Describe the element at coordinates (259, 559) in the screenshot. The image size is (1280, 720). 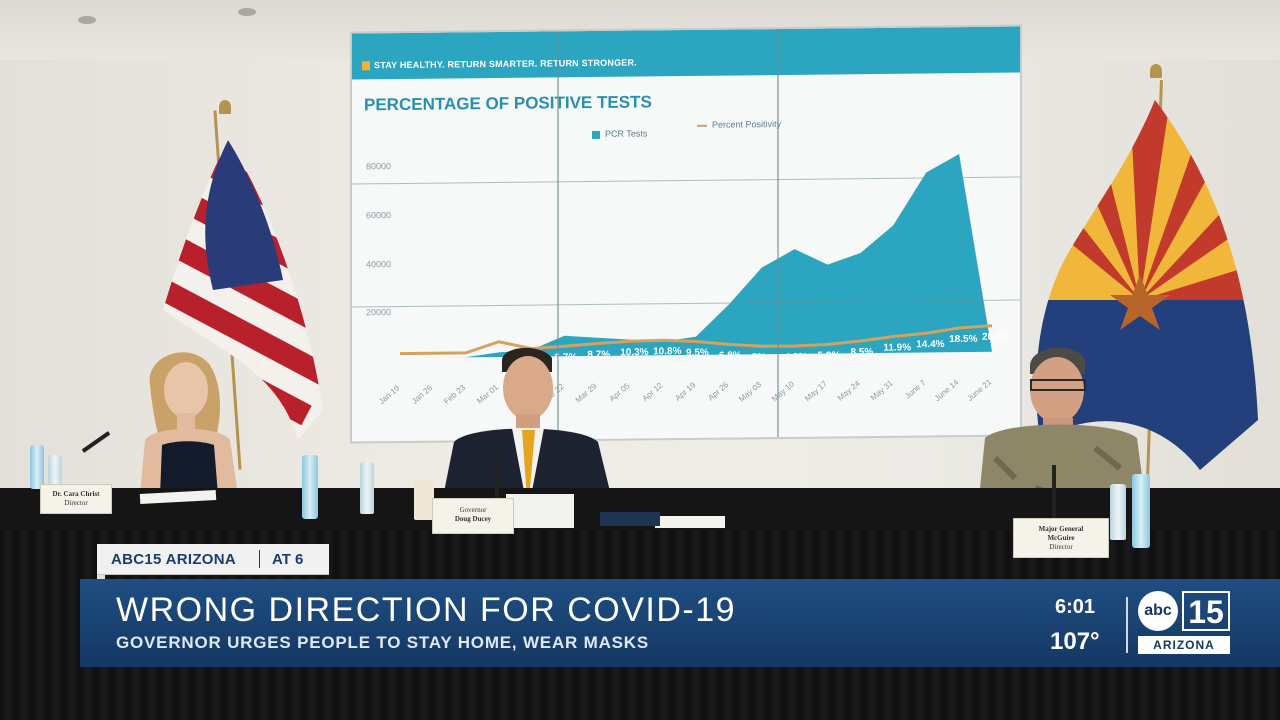
I see `tag-divider` at that location.